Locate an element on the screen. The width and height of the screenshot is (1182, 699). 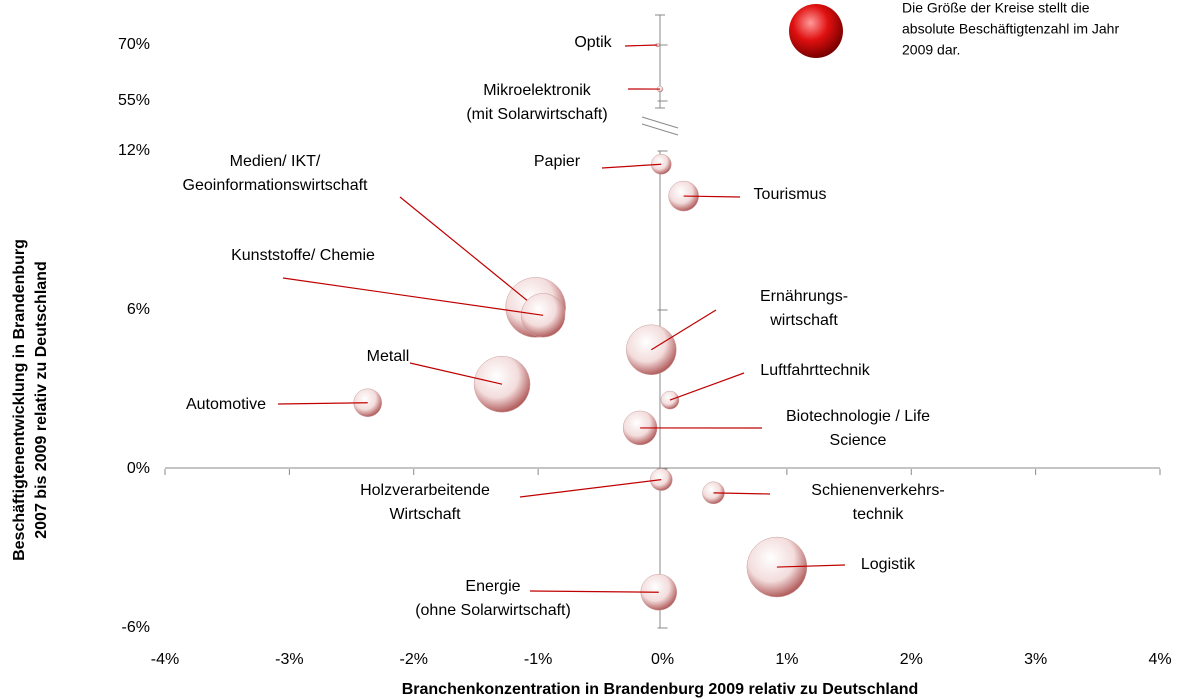
bubble-label: Holzverarbeitende is located at coordinates (425, 490).